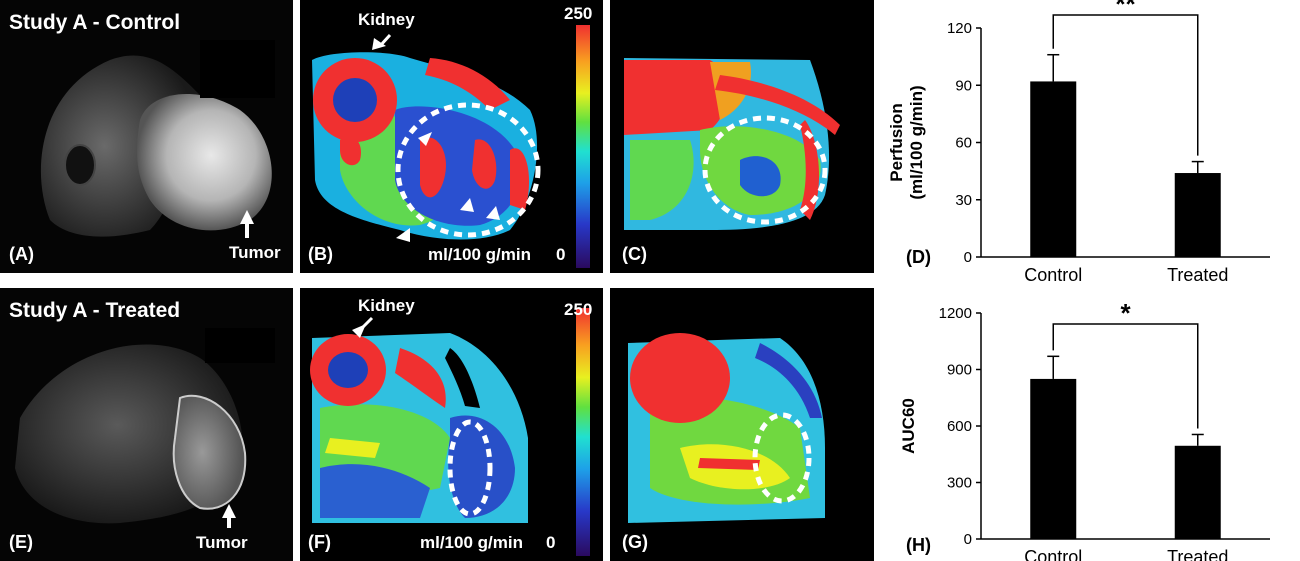  What do you see at coordinates (95, 310) in the screenshot?
I see `row2-title: Study A - Treated` at bounding box center [95, 310].